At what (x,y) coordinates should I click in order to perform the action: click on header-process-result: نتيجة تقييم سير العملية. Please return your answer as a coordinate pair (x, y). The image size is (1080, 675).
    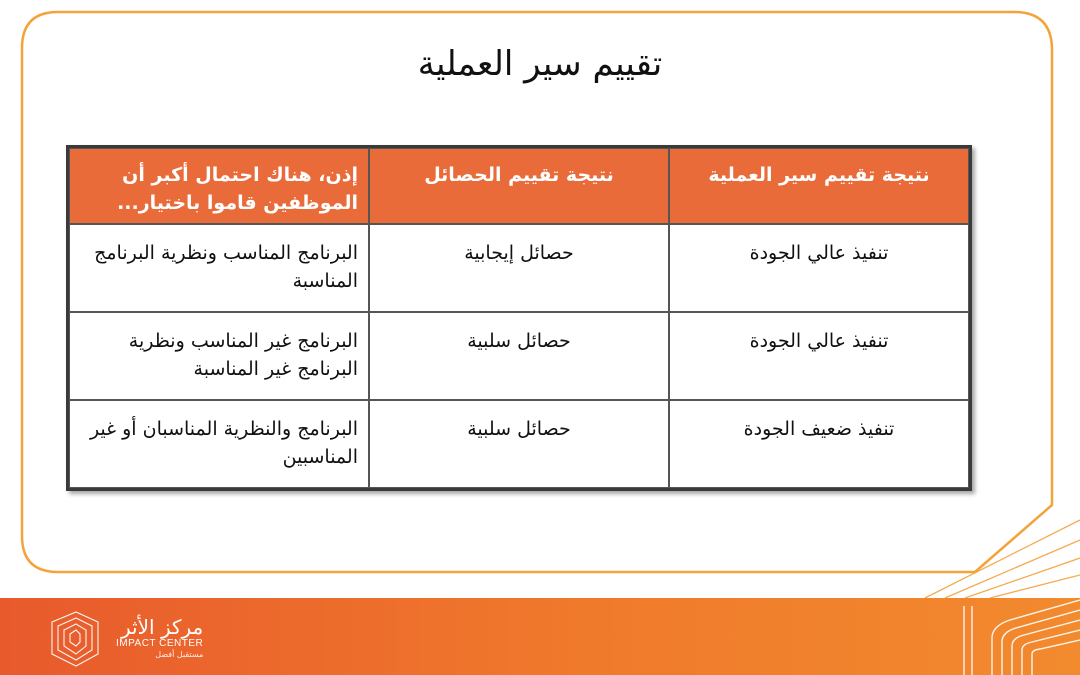
    Looking at the image, I should click on (819, 186).